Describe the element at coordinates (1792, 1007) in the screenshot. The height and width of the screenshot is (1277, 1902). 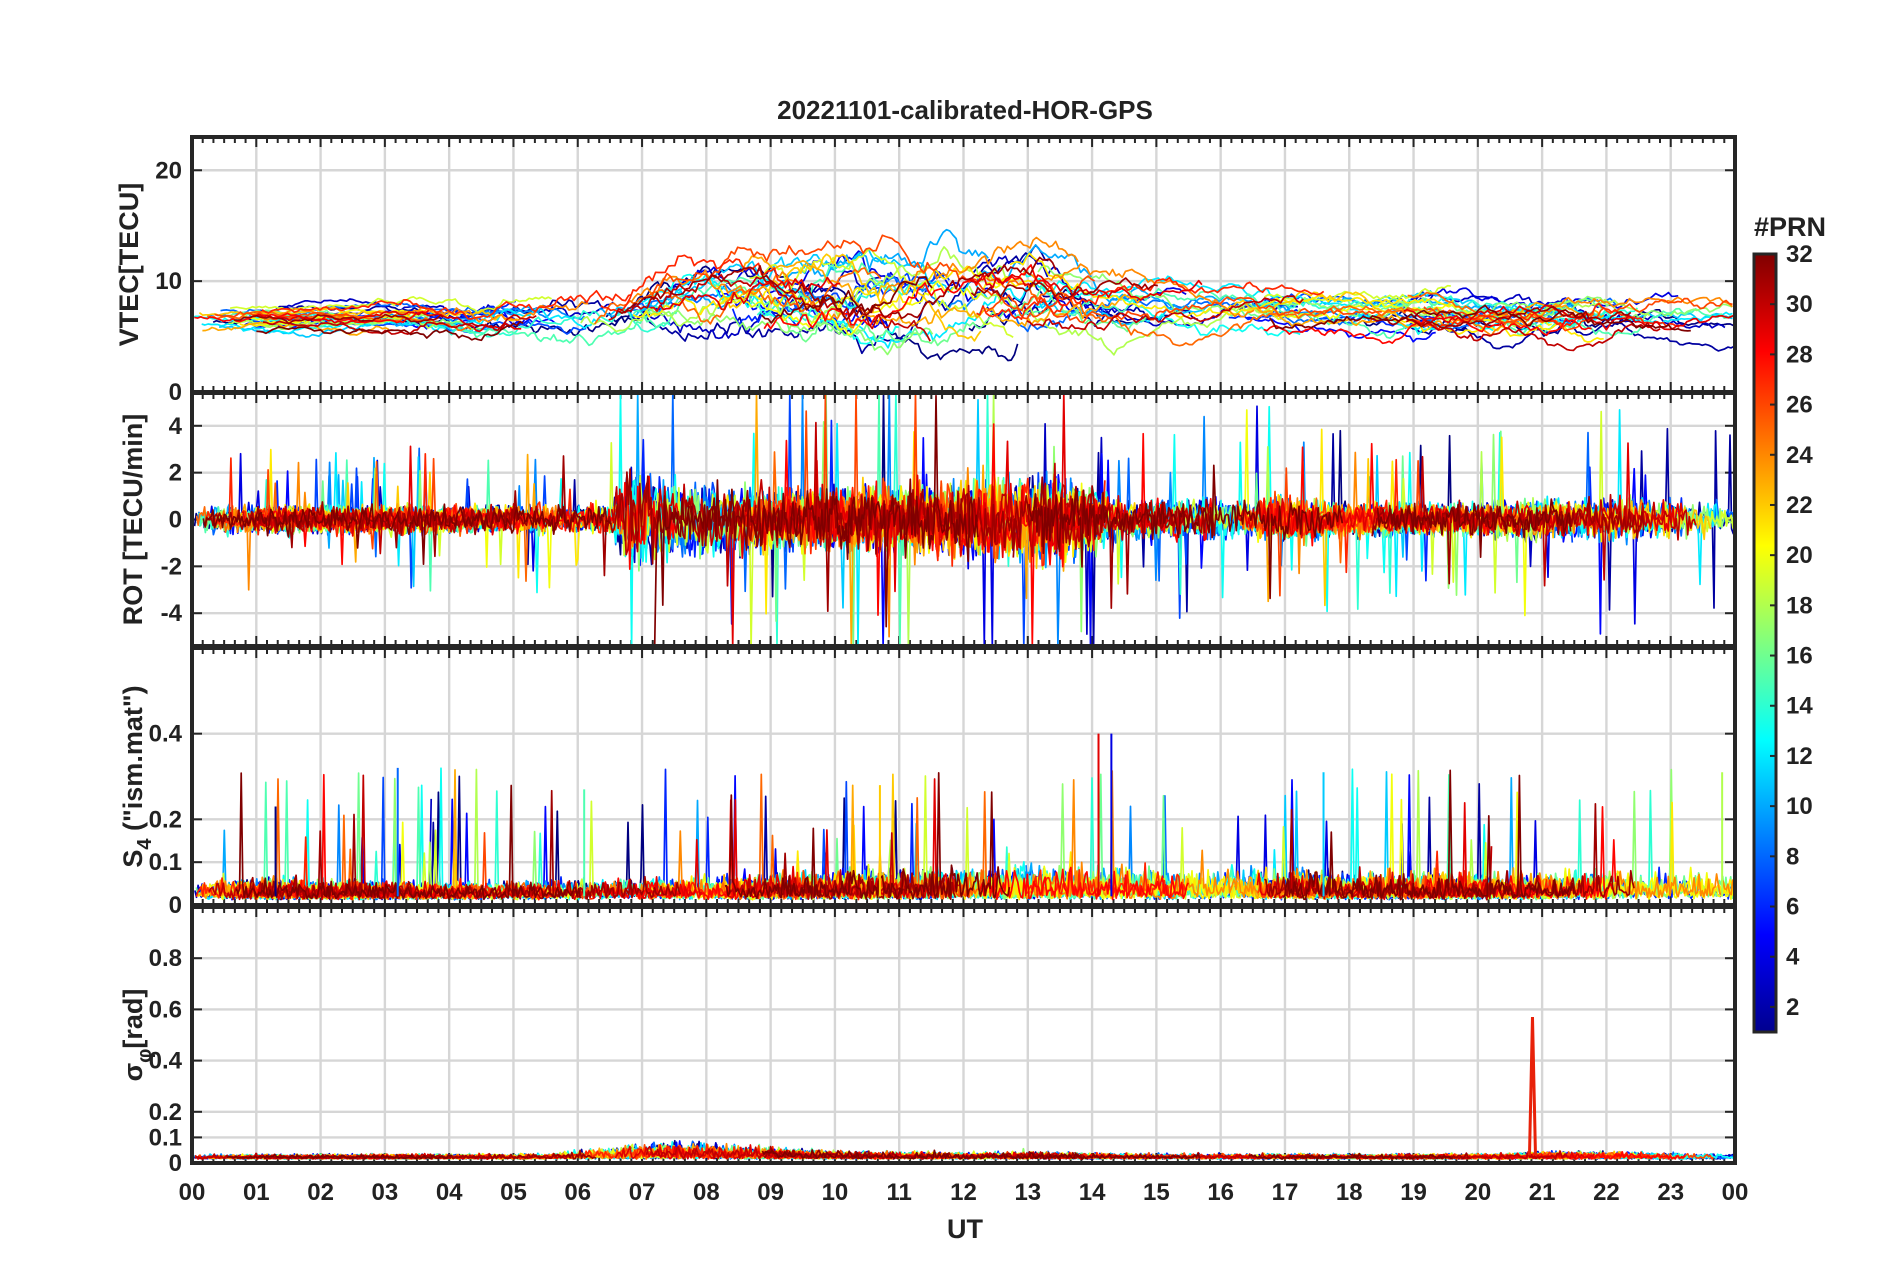
I see `colorbar-tick-label: 2` at that location.